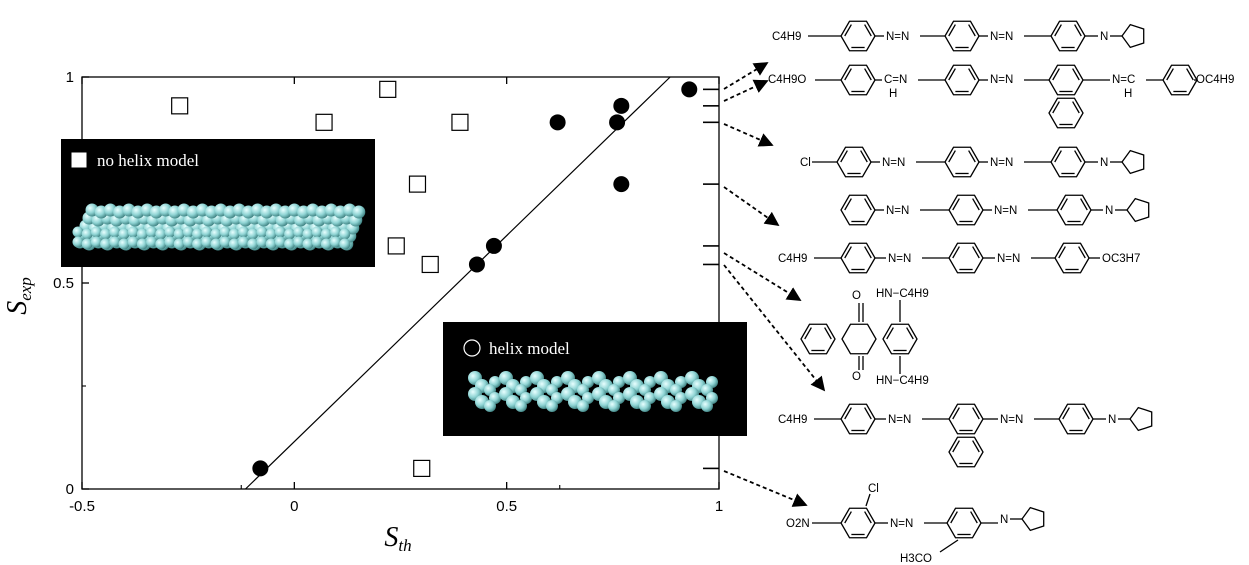  I want to click on no-helix-molecule-image, so click(219, 227).